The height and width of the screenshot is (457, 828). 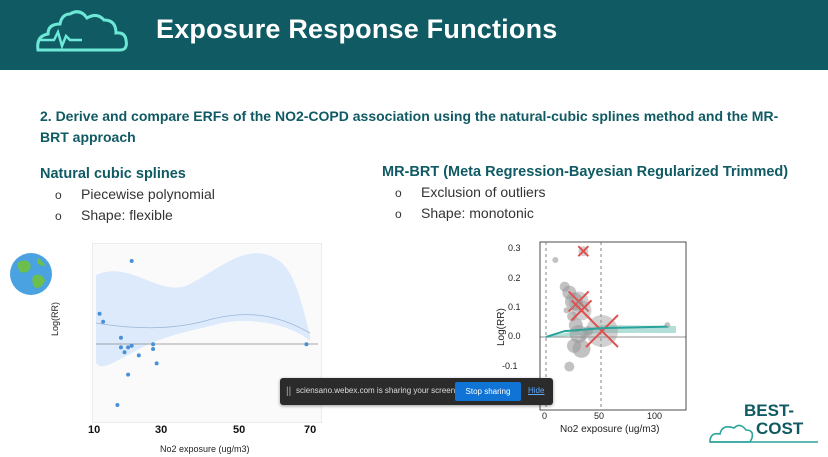 What do you see at coordinates (94, 430) in the screenshot?
I see `left-xtick: 10` at bounding box center [94, 430].